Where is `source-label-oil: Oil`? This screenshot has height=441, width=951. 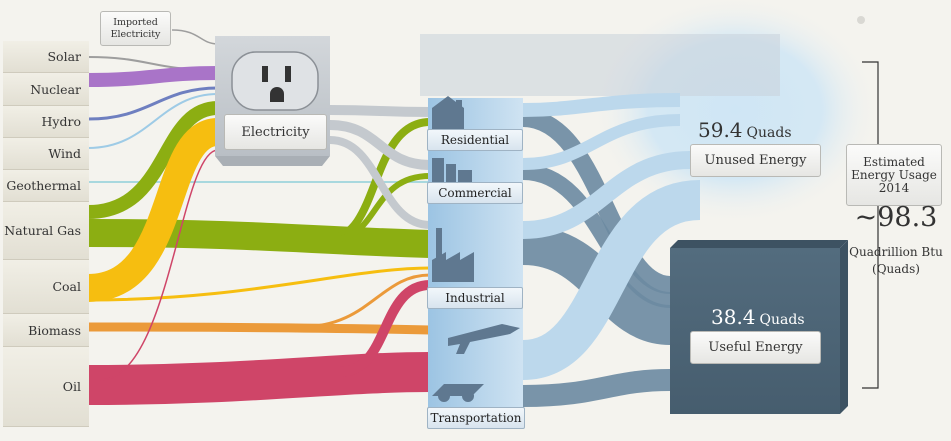 source-label-oil: Oil is located at coordinates (46, 387).